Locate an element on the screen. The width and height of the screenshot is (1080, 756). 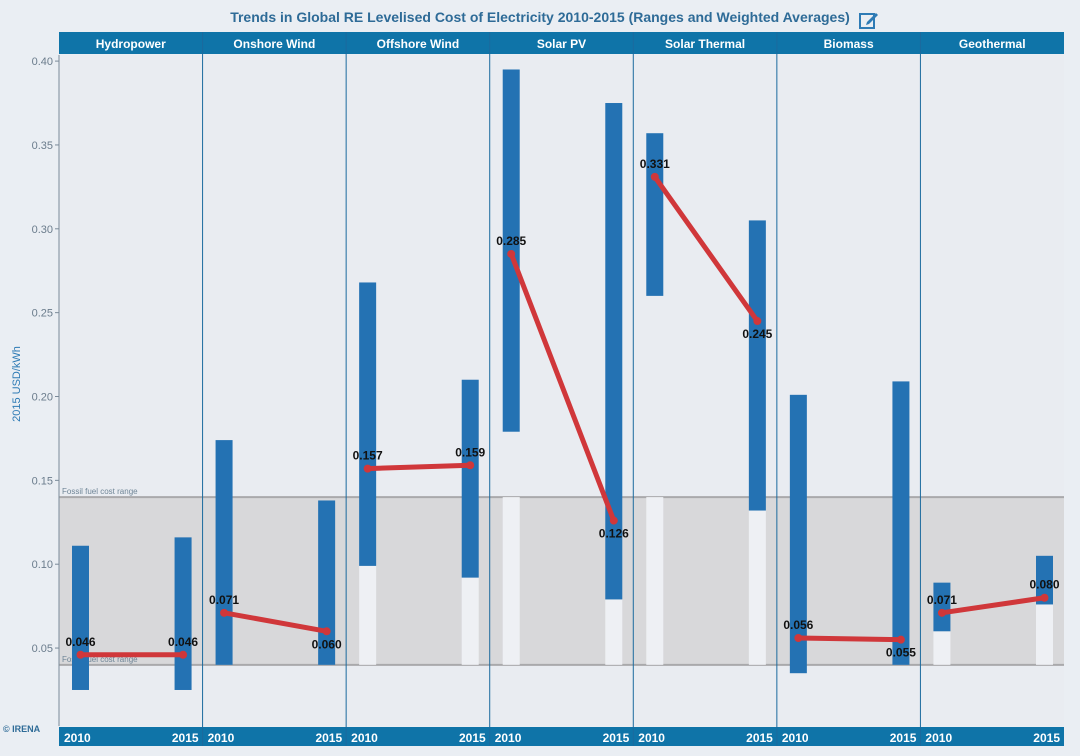
edit-icon is located at coordinates (869, 20).